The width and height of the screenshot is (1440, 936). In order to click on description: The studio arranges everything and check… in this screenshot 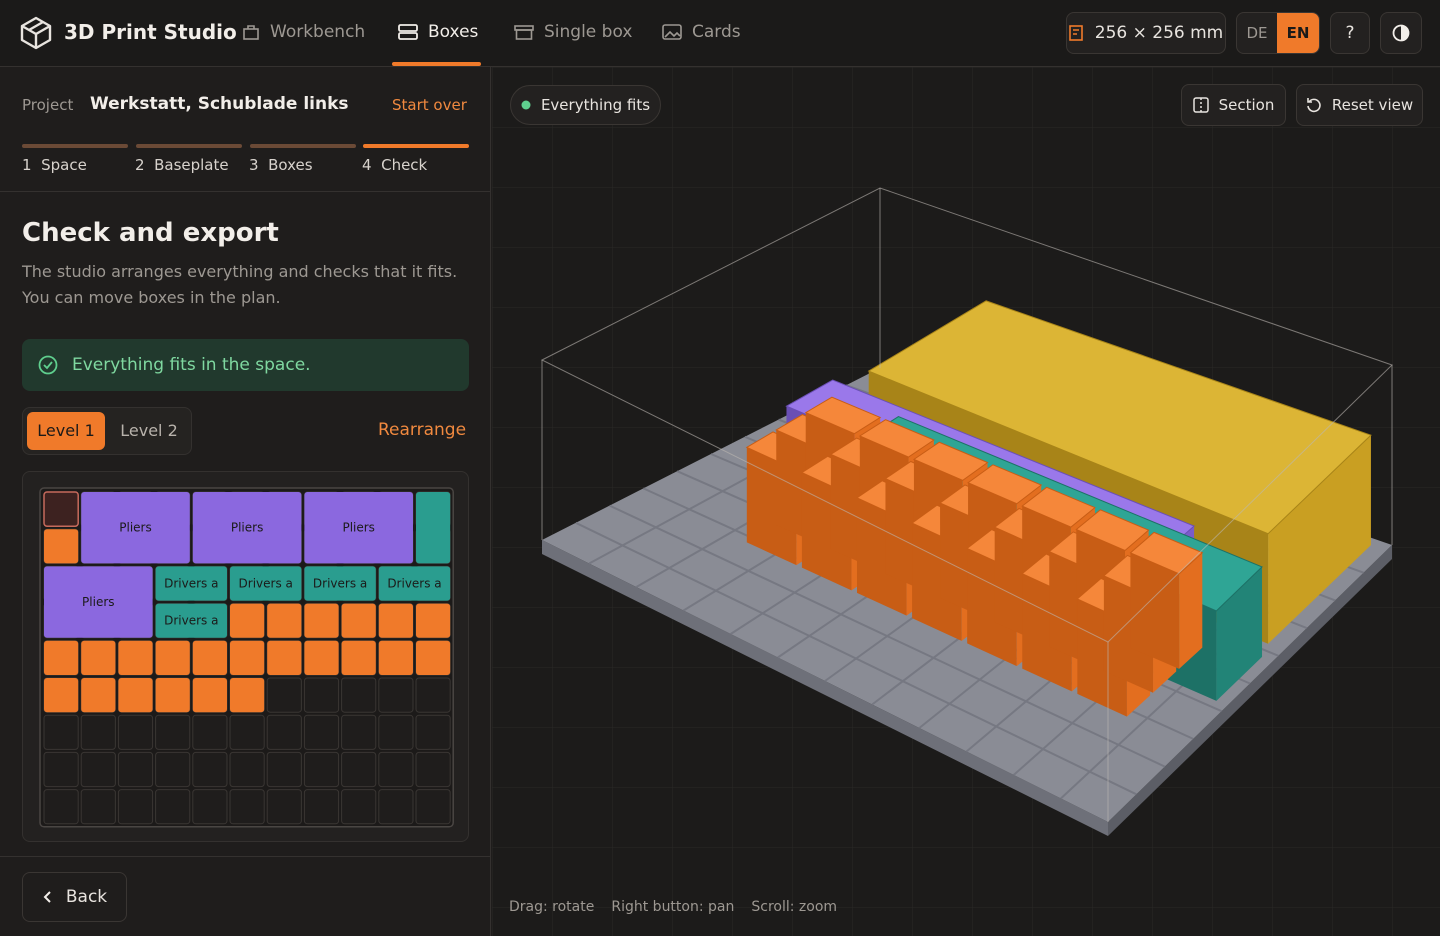, I will do `click(240, 284)`.